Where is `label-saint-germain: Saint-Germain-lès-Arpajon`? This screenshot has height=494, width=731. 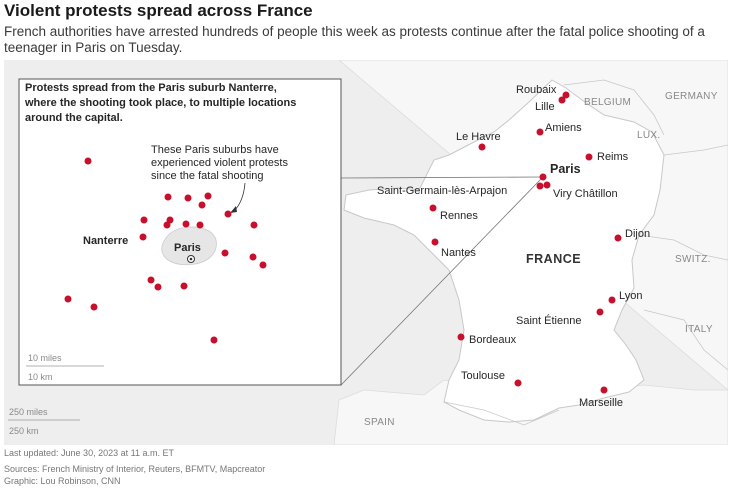
label-saint-germain: Saint-Germain-lès-Arpajon is located at coordinates (442, 191).